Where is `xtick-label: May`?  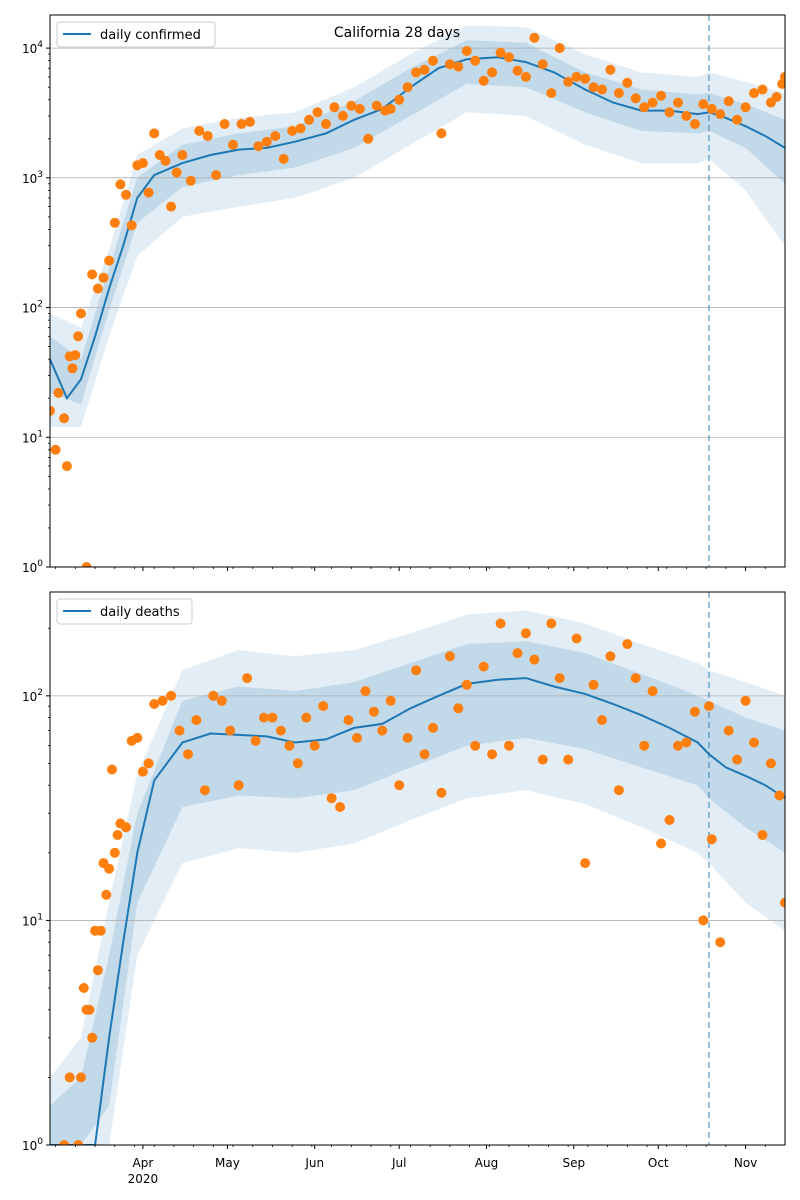 xtick-label: May is located at coordinates (227, 1163).